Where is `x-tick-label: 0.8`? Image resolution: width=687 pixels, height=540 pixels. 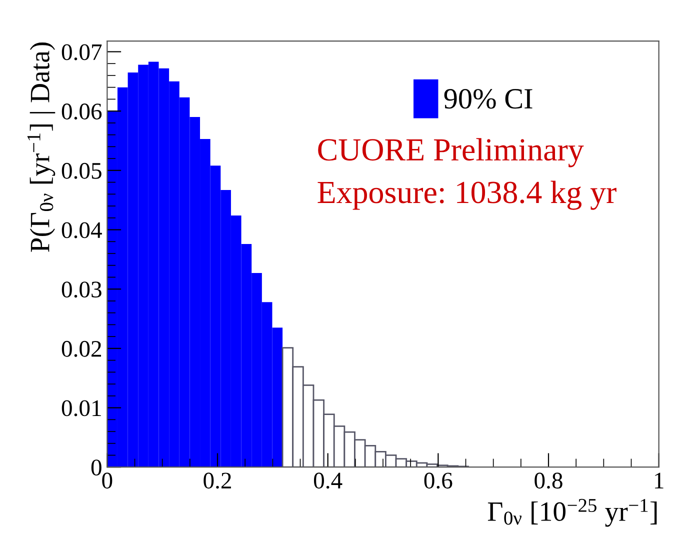 x-tick-label: 0.8 is located at coordinates (548, 480).